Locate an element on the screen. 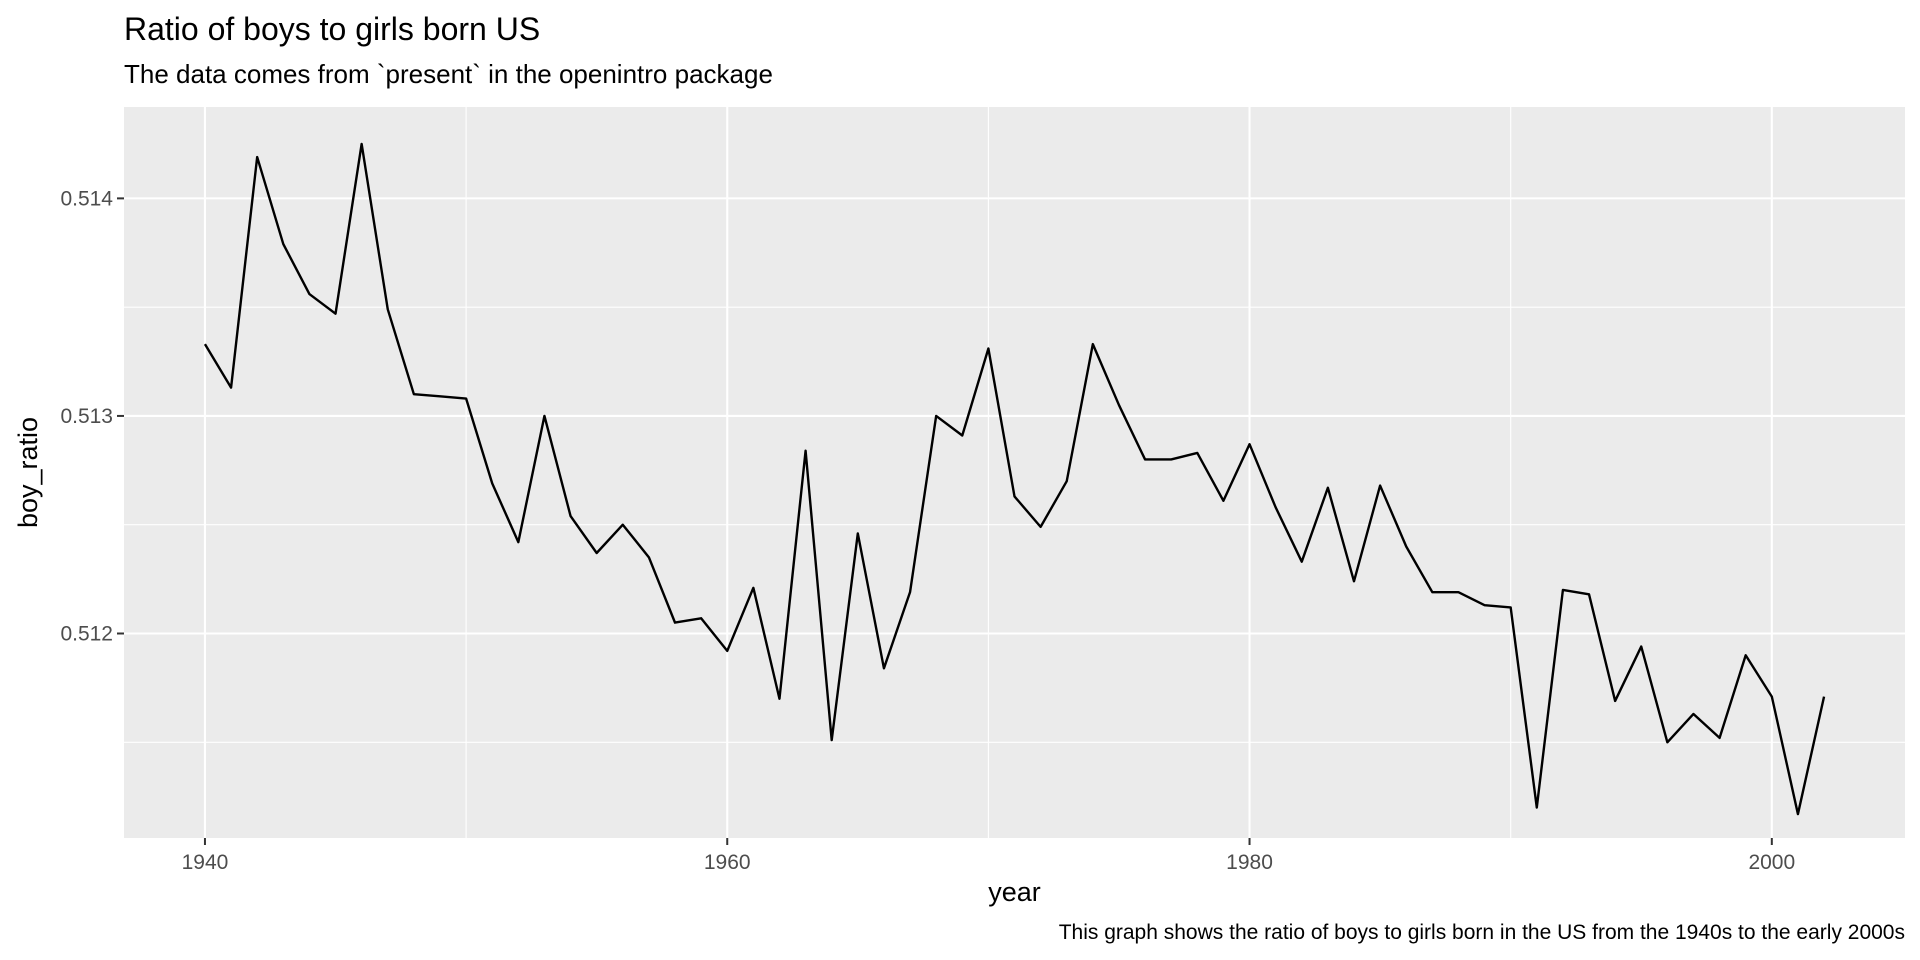  y-axis-title: boy_ratio is located at coordinates (28, 472).